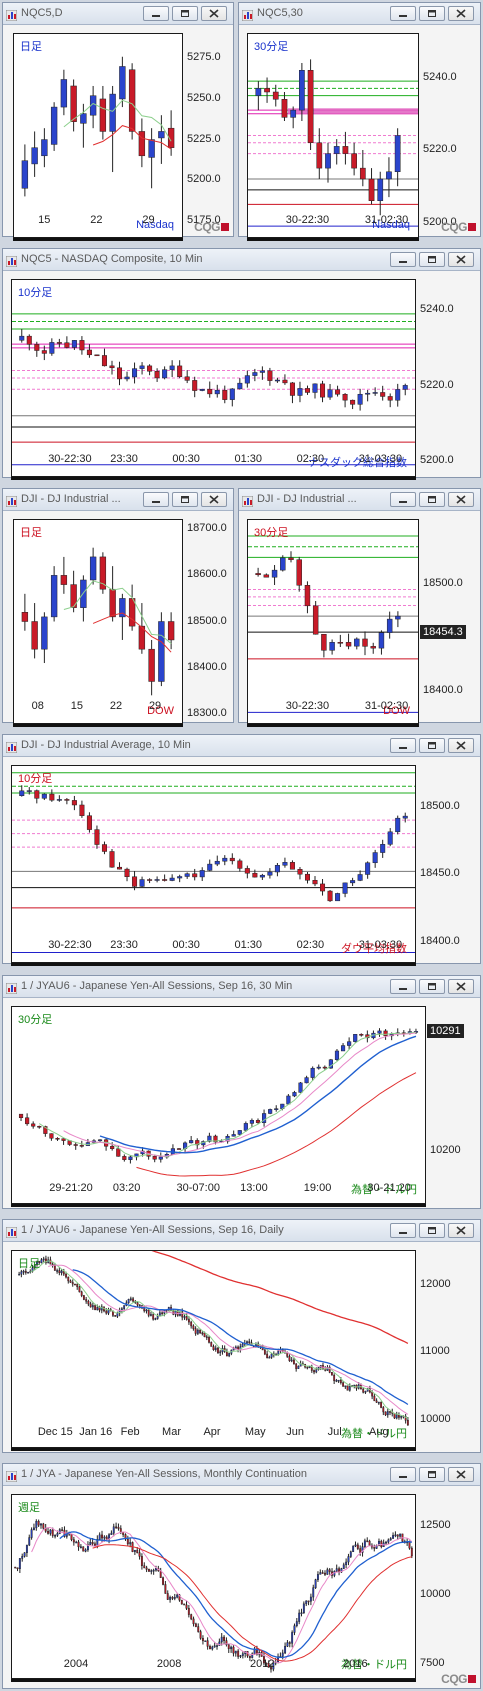 The height and width of the screenshot is (1691, 483). Describe the element at coordinates (333, 135) in the screenshot. I see `price-plot-area: 30分足 Nasdaq` at that location.